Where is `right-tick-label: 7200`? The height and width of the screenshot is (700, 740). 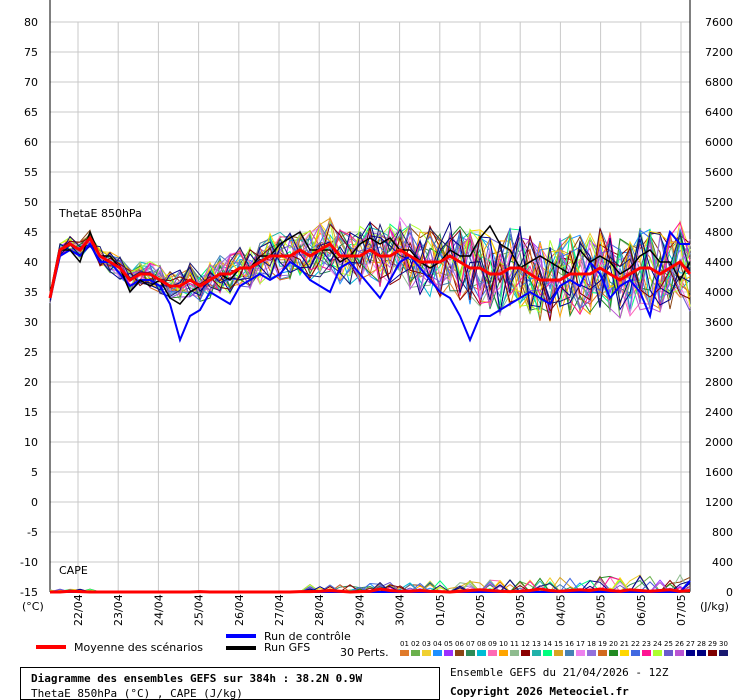 right-tick-label: 7200 is located at coordinates (719, 52).